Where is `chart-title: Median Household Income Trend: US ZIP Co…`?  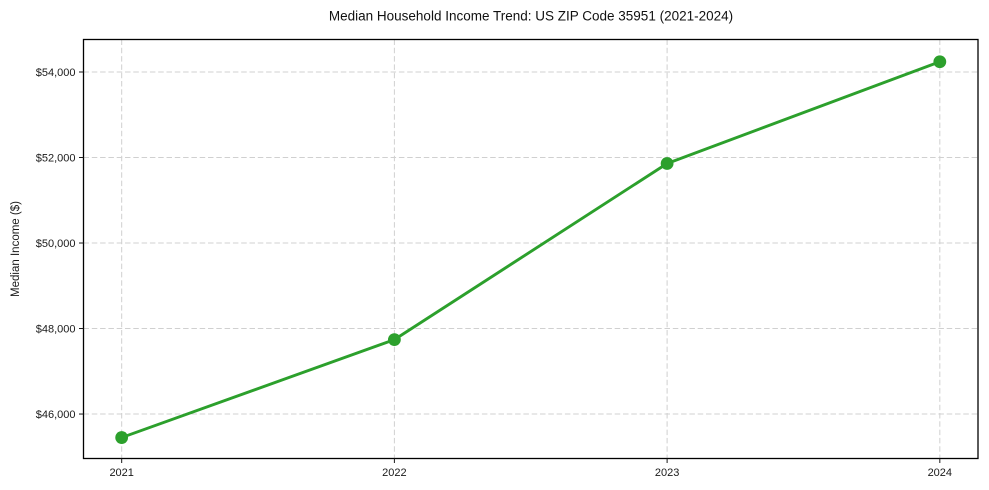 chart-title: Median Household Income Trend: US ZIP Co… is located at coordinates (531, 16).